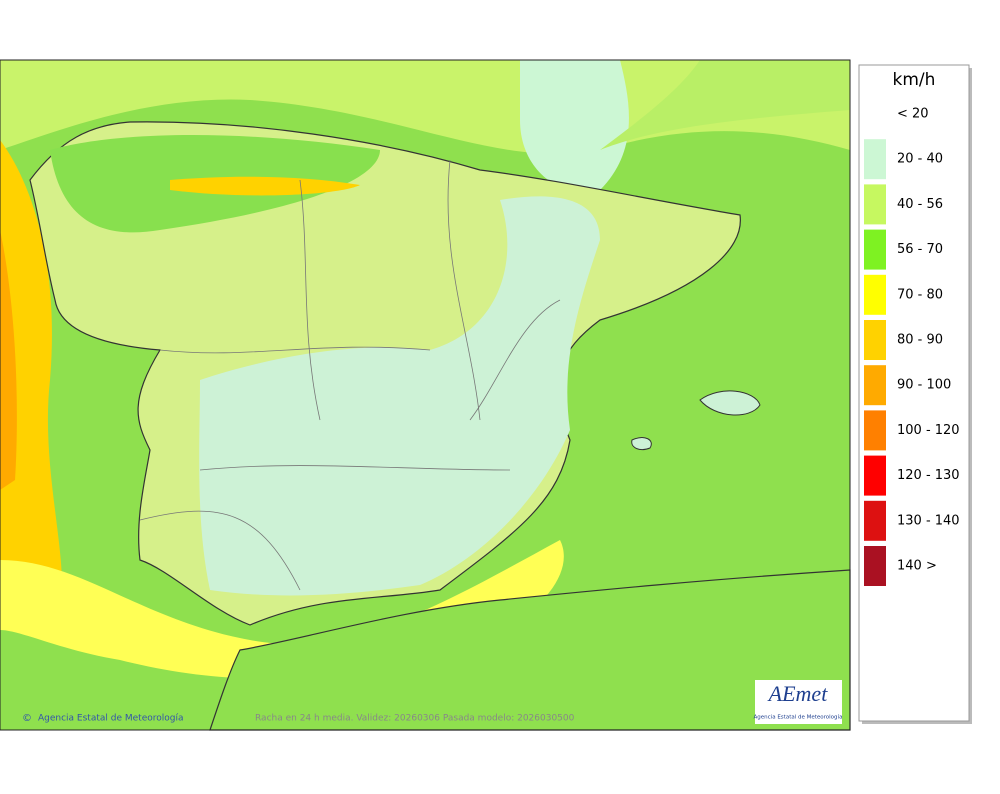 This screenshot has height=794, width=1000. Describe the element at coordinates (920, 204) in the screenshot. I see `legend-label: 40 - 56` at that location.